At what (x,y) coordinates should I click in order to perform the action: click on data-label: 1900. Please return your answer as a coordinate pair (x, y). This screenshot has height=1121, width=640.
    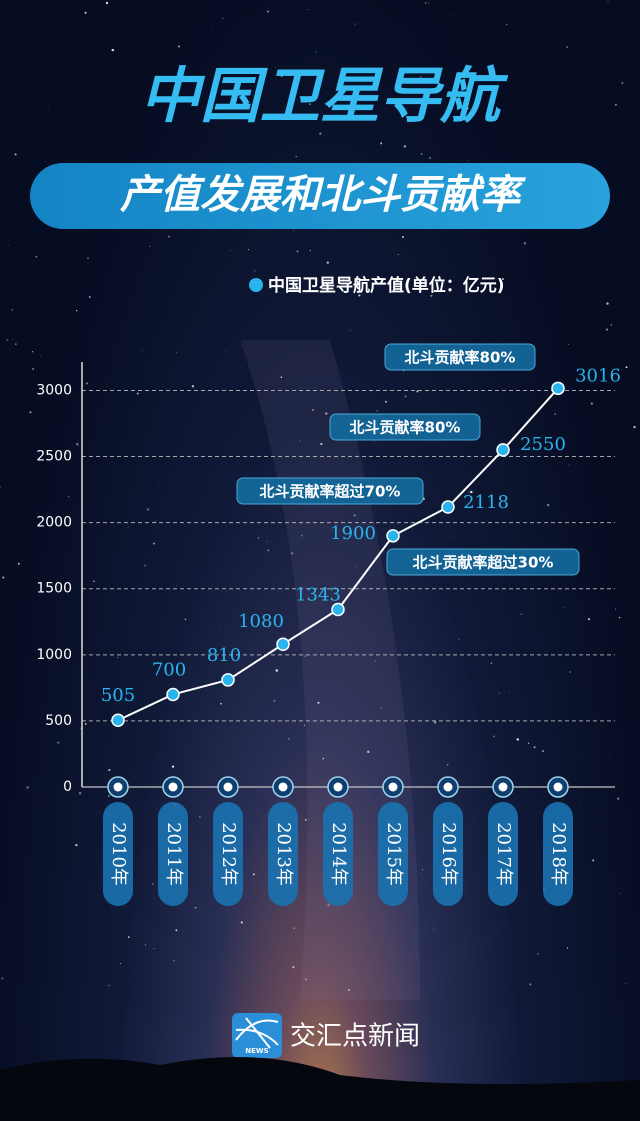
    Looking at the image, I should click on (353, 533).